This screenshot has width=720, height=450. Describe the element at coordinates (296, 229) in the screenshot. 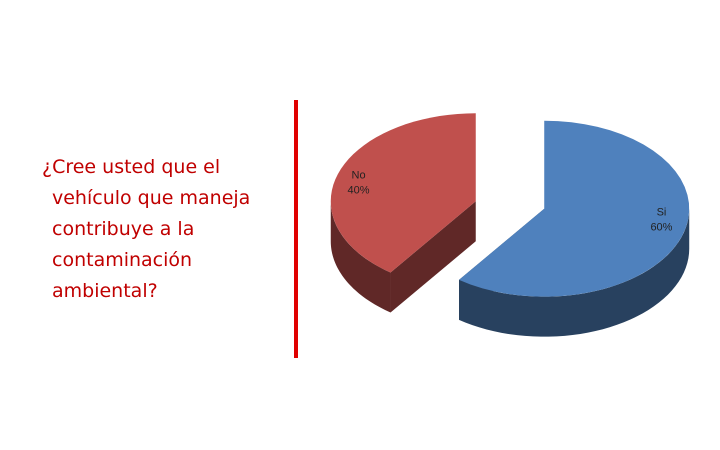

I see `divider` at that location.